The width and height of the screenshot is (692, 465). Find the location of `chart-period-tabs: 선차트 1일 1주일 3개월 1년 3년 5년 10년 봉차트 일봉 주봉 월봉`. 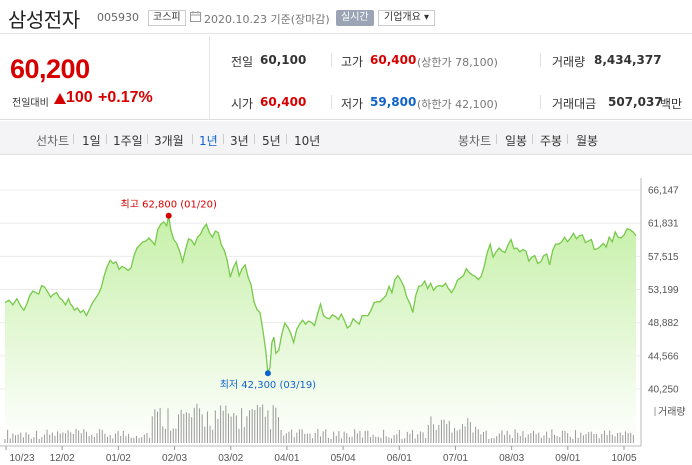

chart-period-tabs: 선차트 1일 1주일 3개월 1년 3년 5년 10년 봉차트 일봉 주봉 월봉 is located at coordinates (346, 138).